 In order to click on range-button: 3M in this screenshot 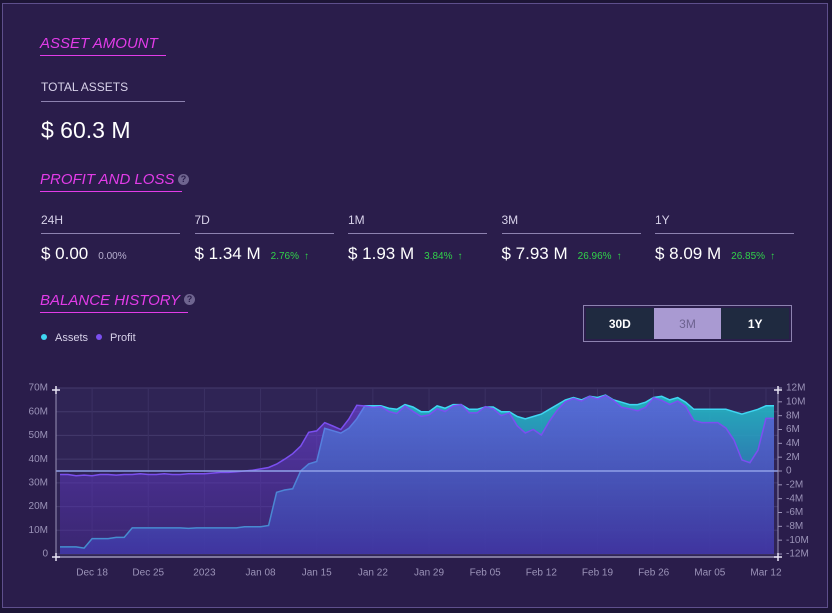, I will do `click(687, 323)`.